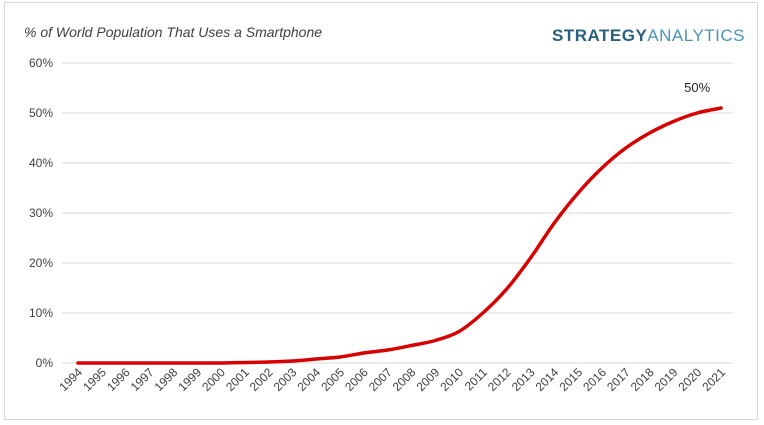 The image size is (764, 425). What do you see at coordinates (41, 263) in the screenshot?
I see `y-tick-label: 20%` at bounding box center [41, 263].